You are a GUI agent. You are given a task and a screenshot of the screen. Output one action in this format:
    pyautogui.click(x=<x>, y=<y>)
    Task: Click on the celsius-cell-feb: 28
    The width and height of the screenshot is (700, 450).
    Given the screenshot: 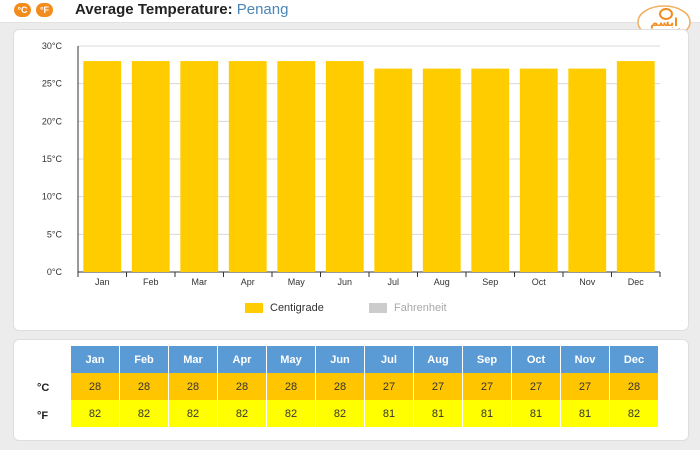 What is the action you would take?
    pyautogui.click(x=144, y=386)
    